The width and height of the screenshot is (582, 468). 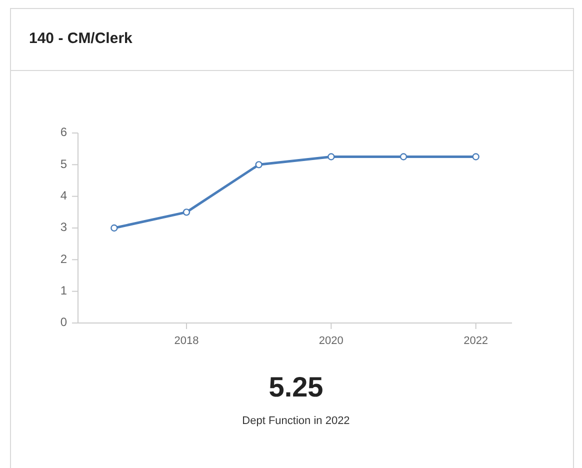 I want to click on y-tick-label: 0, so click(x=64, y=322).